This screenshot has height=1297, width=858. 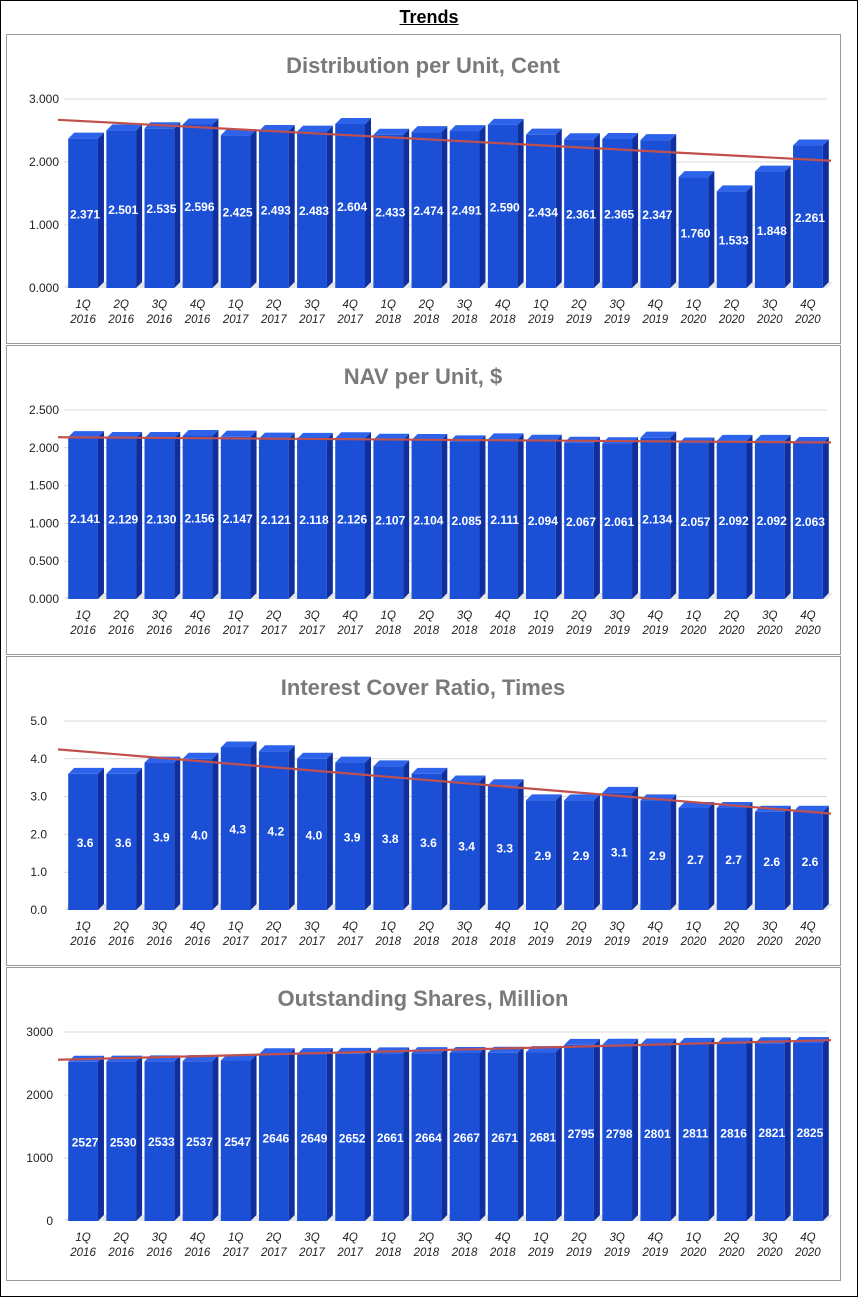 What do you see at coordinates (120, 631) in the screenshot?
I see `nav-x-tick-label-year: 2016` at bounding box center [120, 631].